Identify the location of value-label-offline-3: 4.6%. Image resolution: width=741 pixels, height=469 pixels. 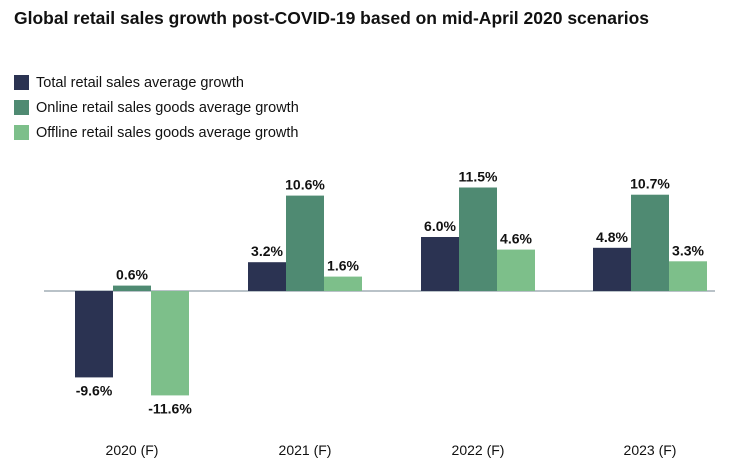
(516, 239).